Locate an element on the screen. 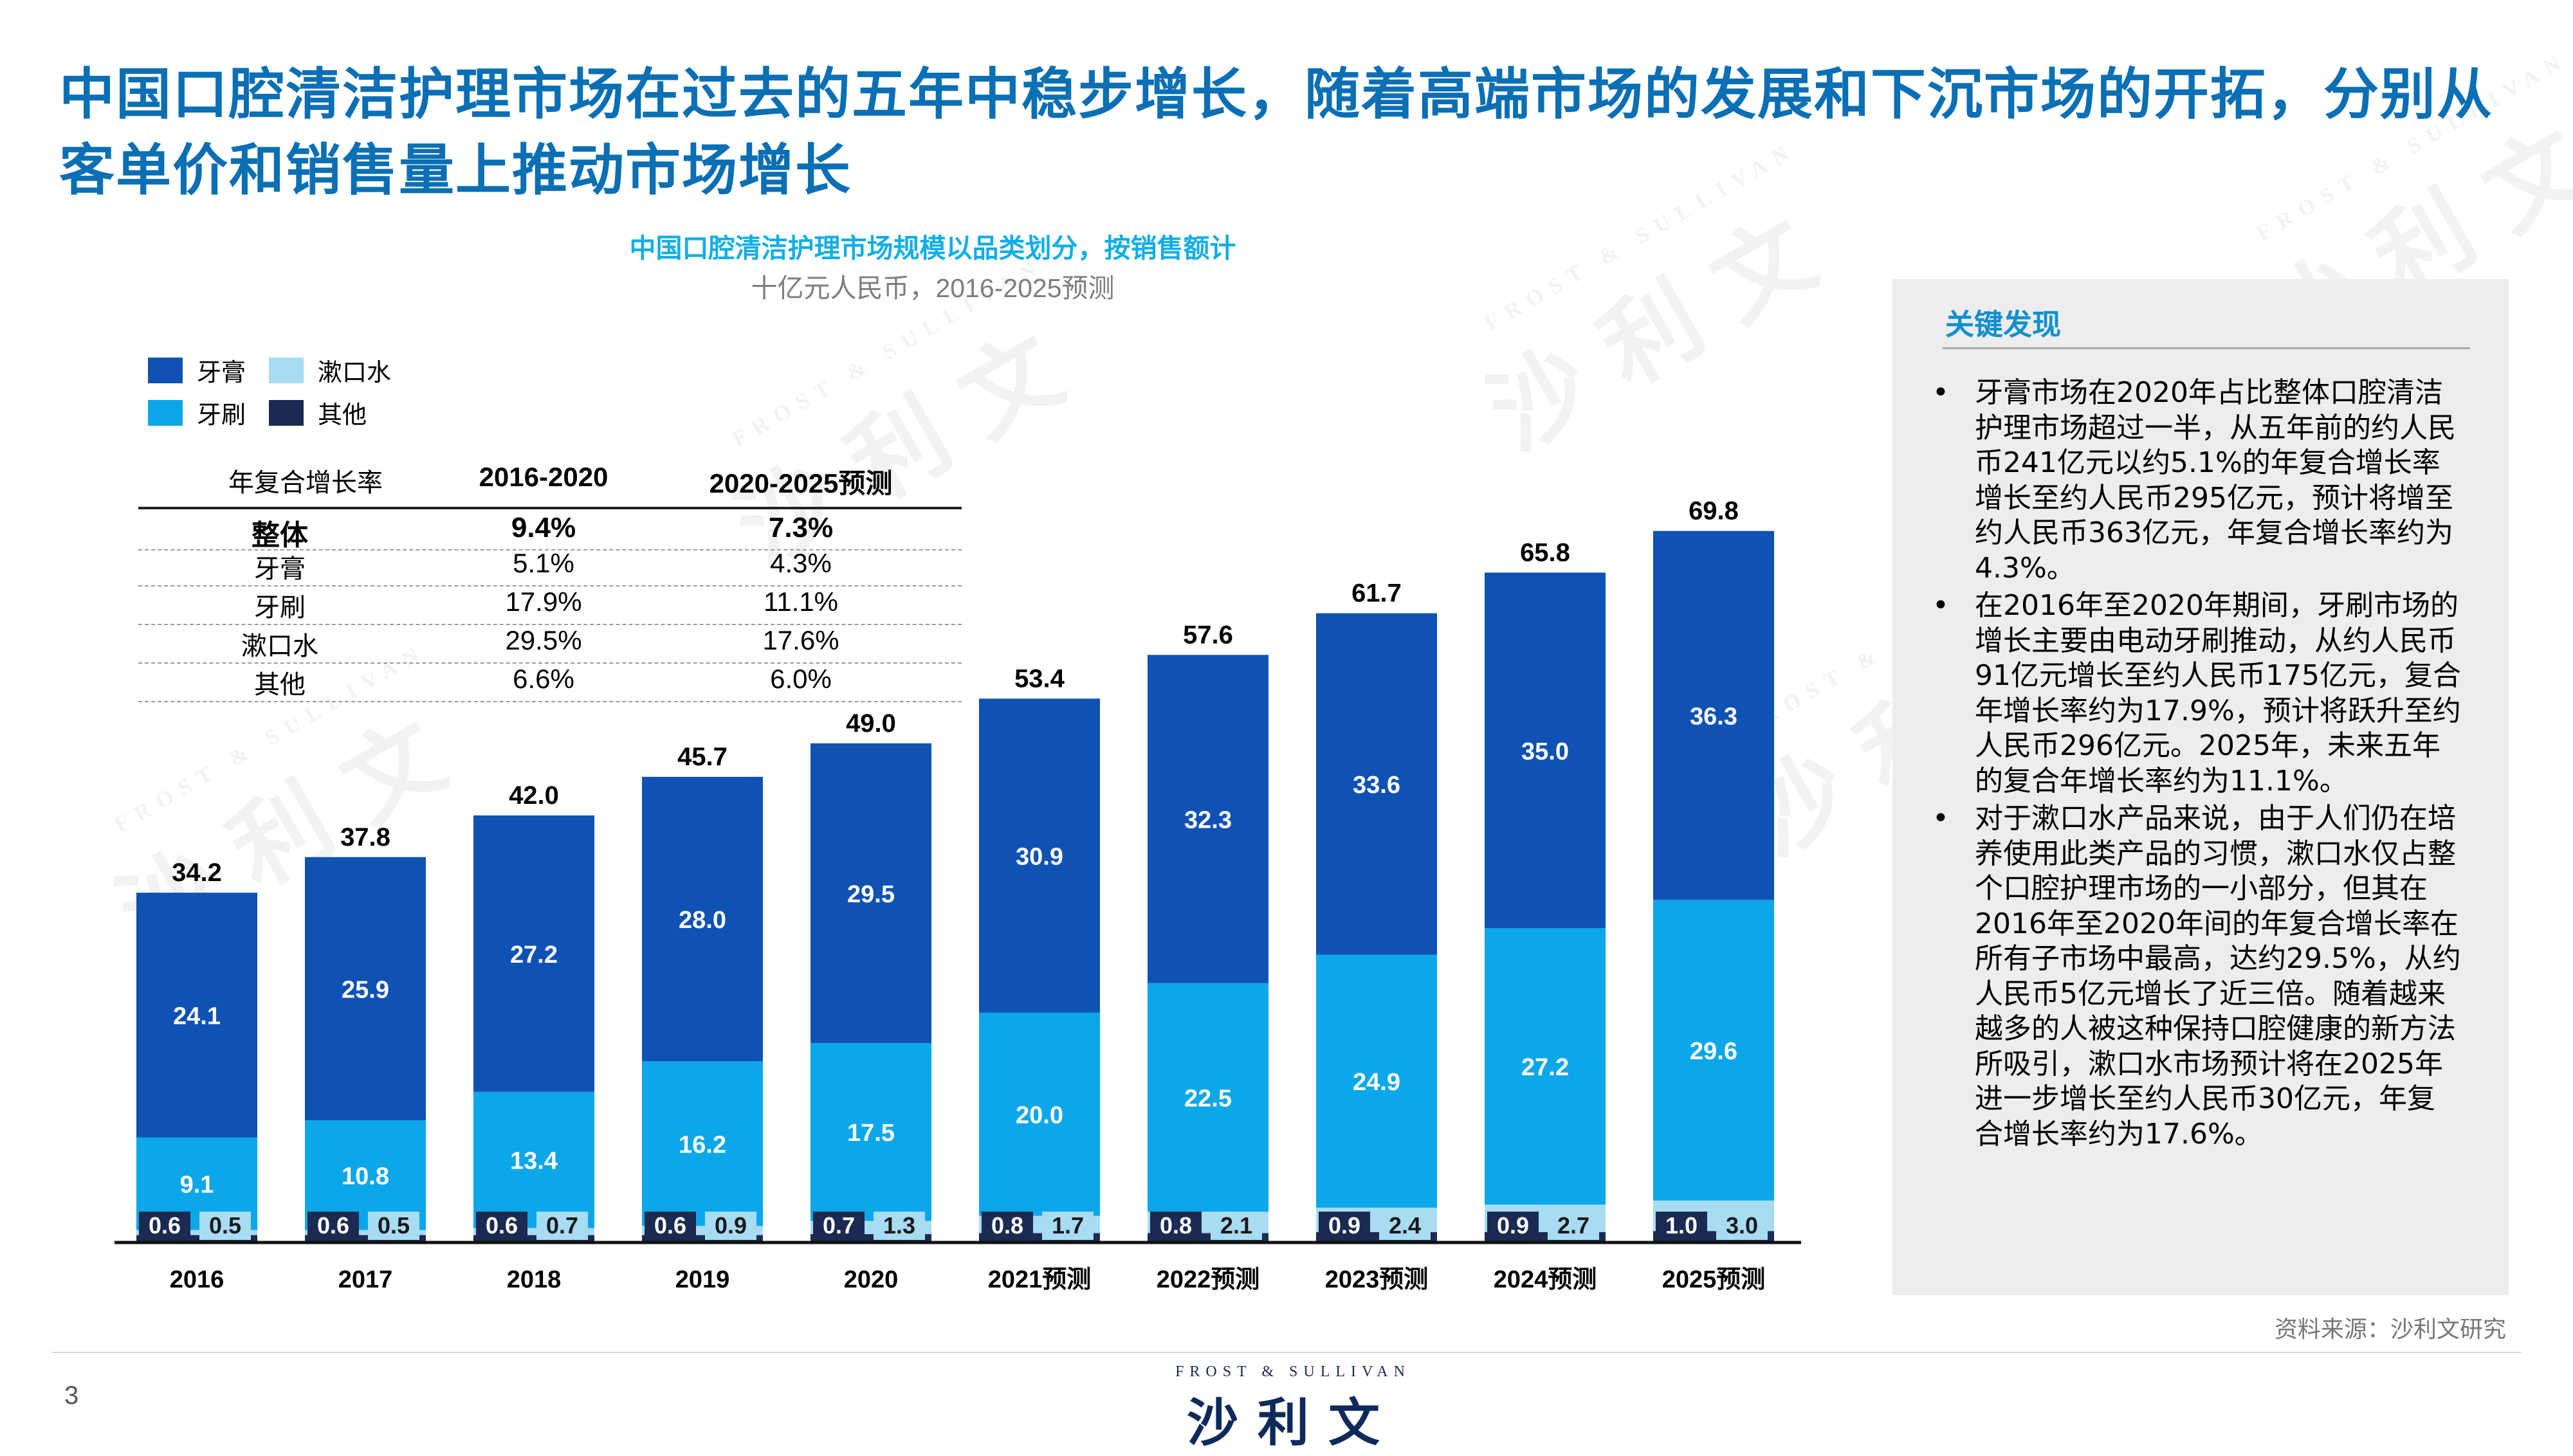 The height and width of the screenshot is (1456, 2573). data-label: 2.1 is located at coordinates (1236, 1226).